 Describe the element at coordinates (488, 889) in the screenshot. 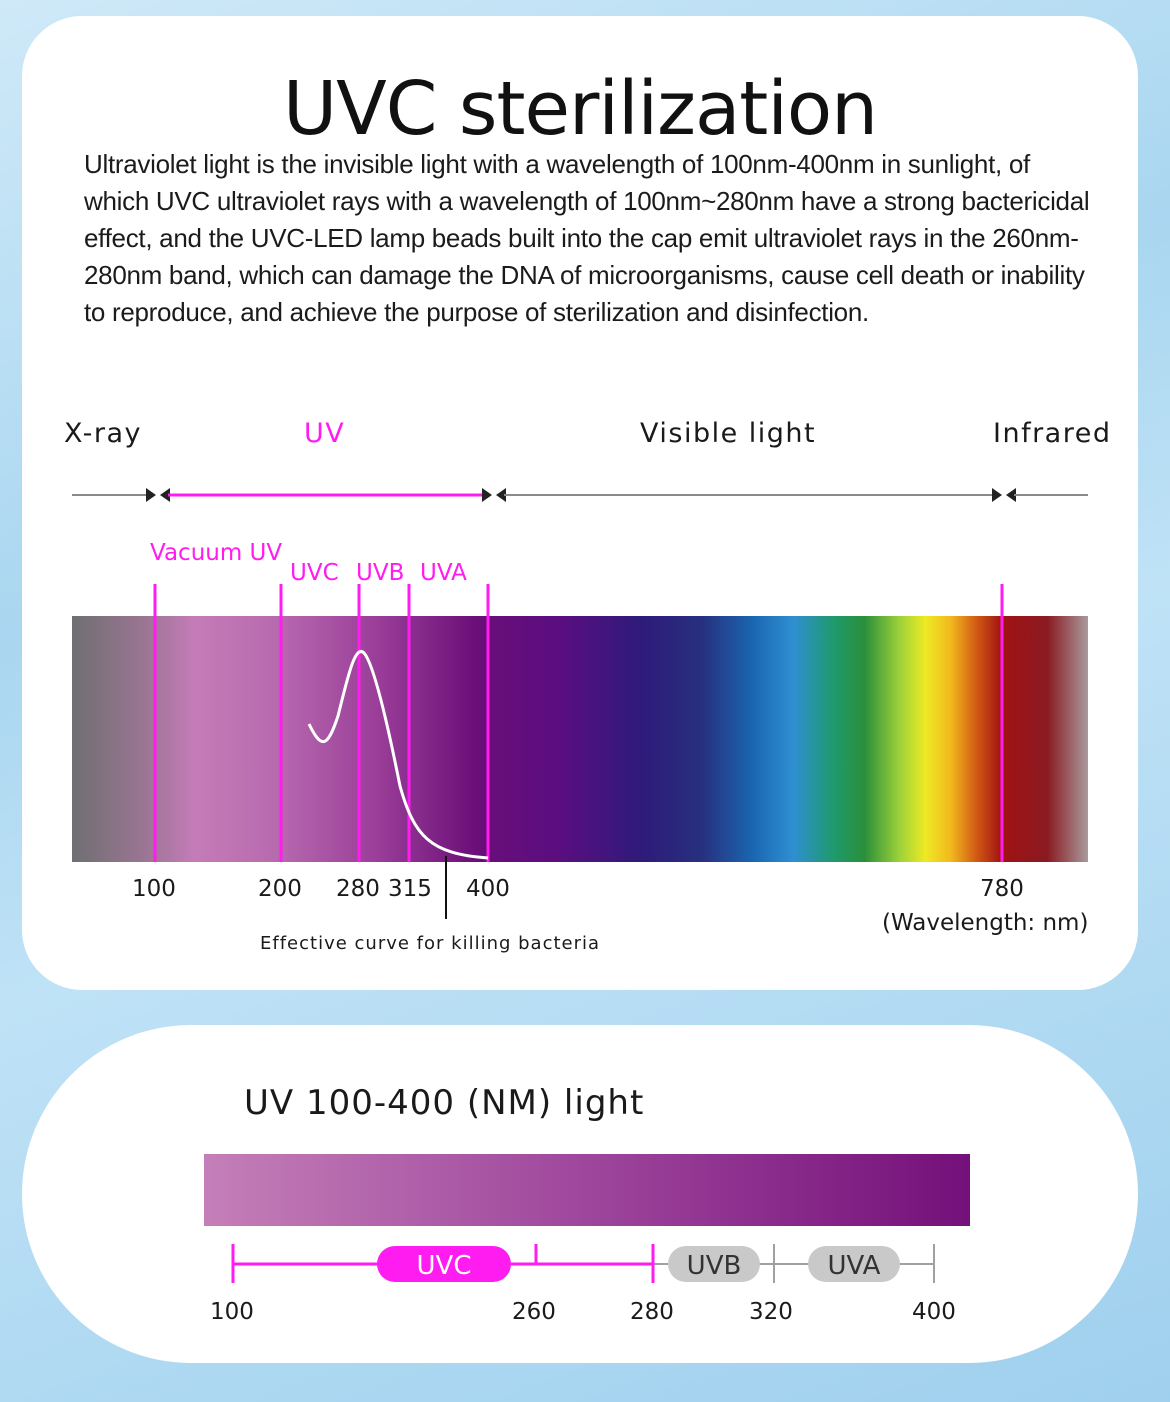

I see `tick-400: 400` at that location.